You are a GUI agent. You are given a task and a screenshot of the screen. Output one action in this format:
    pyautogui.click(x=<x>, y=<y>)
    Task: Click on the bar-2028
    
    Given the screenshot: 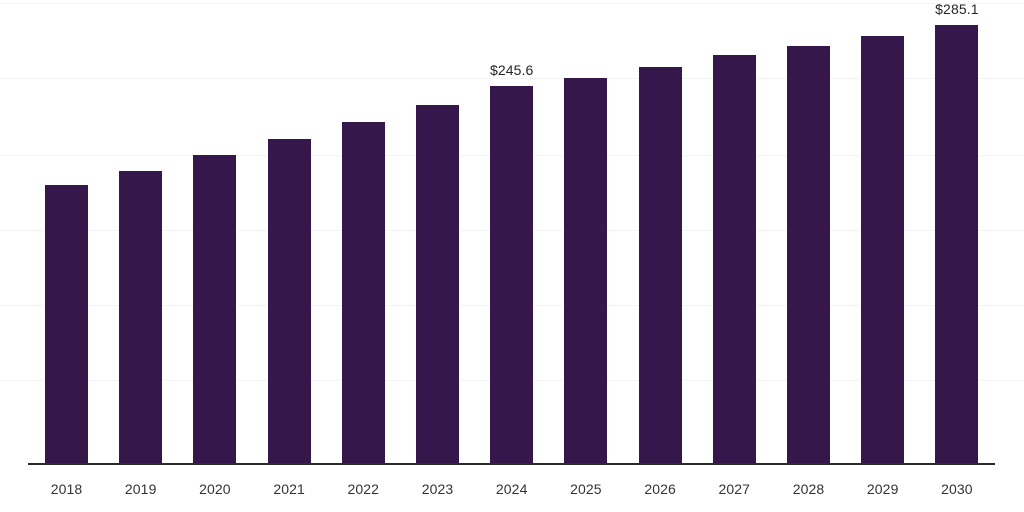 What is the action you would take?
    pyautogui.click(x=808, y=255)
    